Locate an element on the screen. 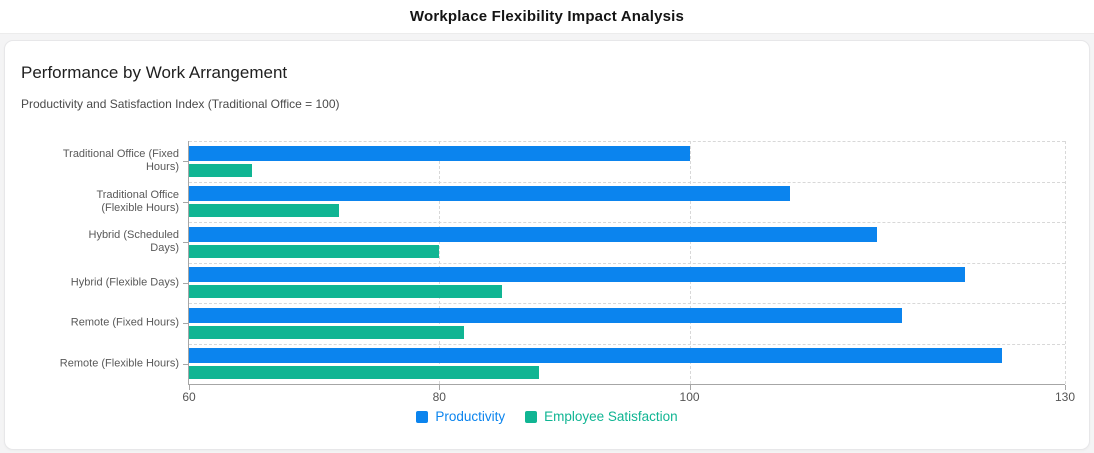 The height and width of the screenshot is (453, 1094). page-title: Workplace Flexibility Impact Analysis is located at coordinates (547, 16).